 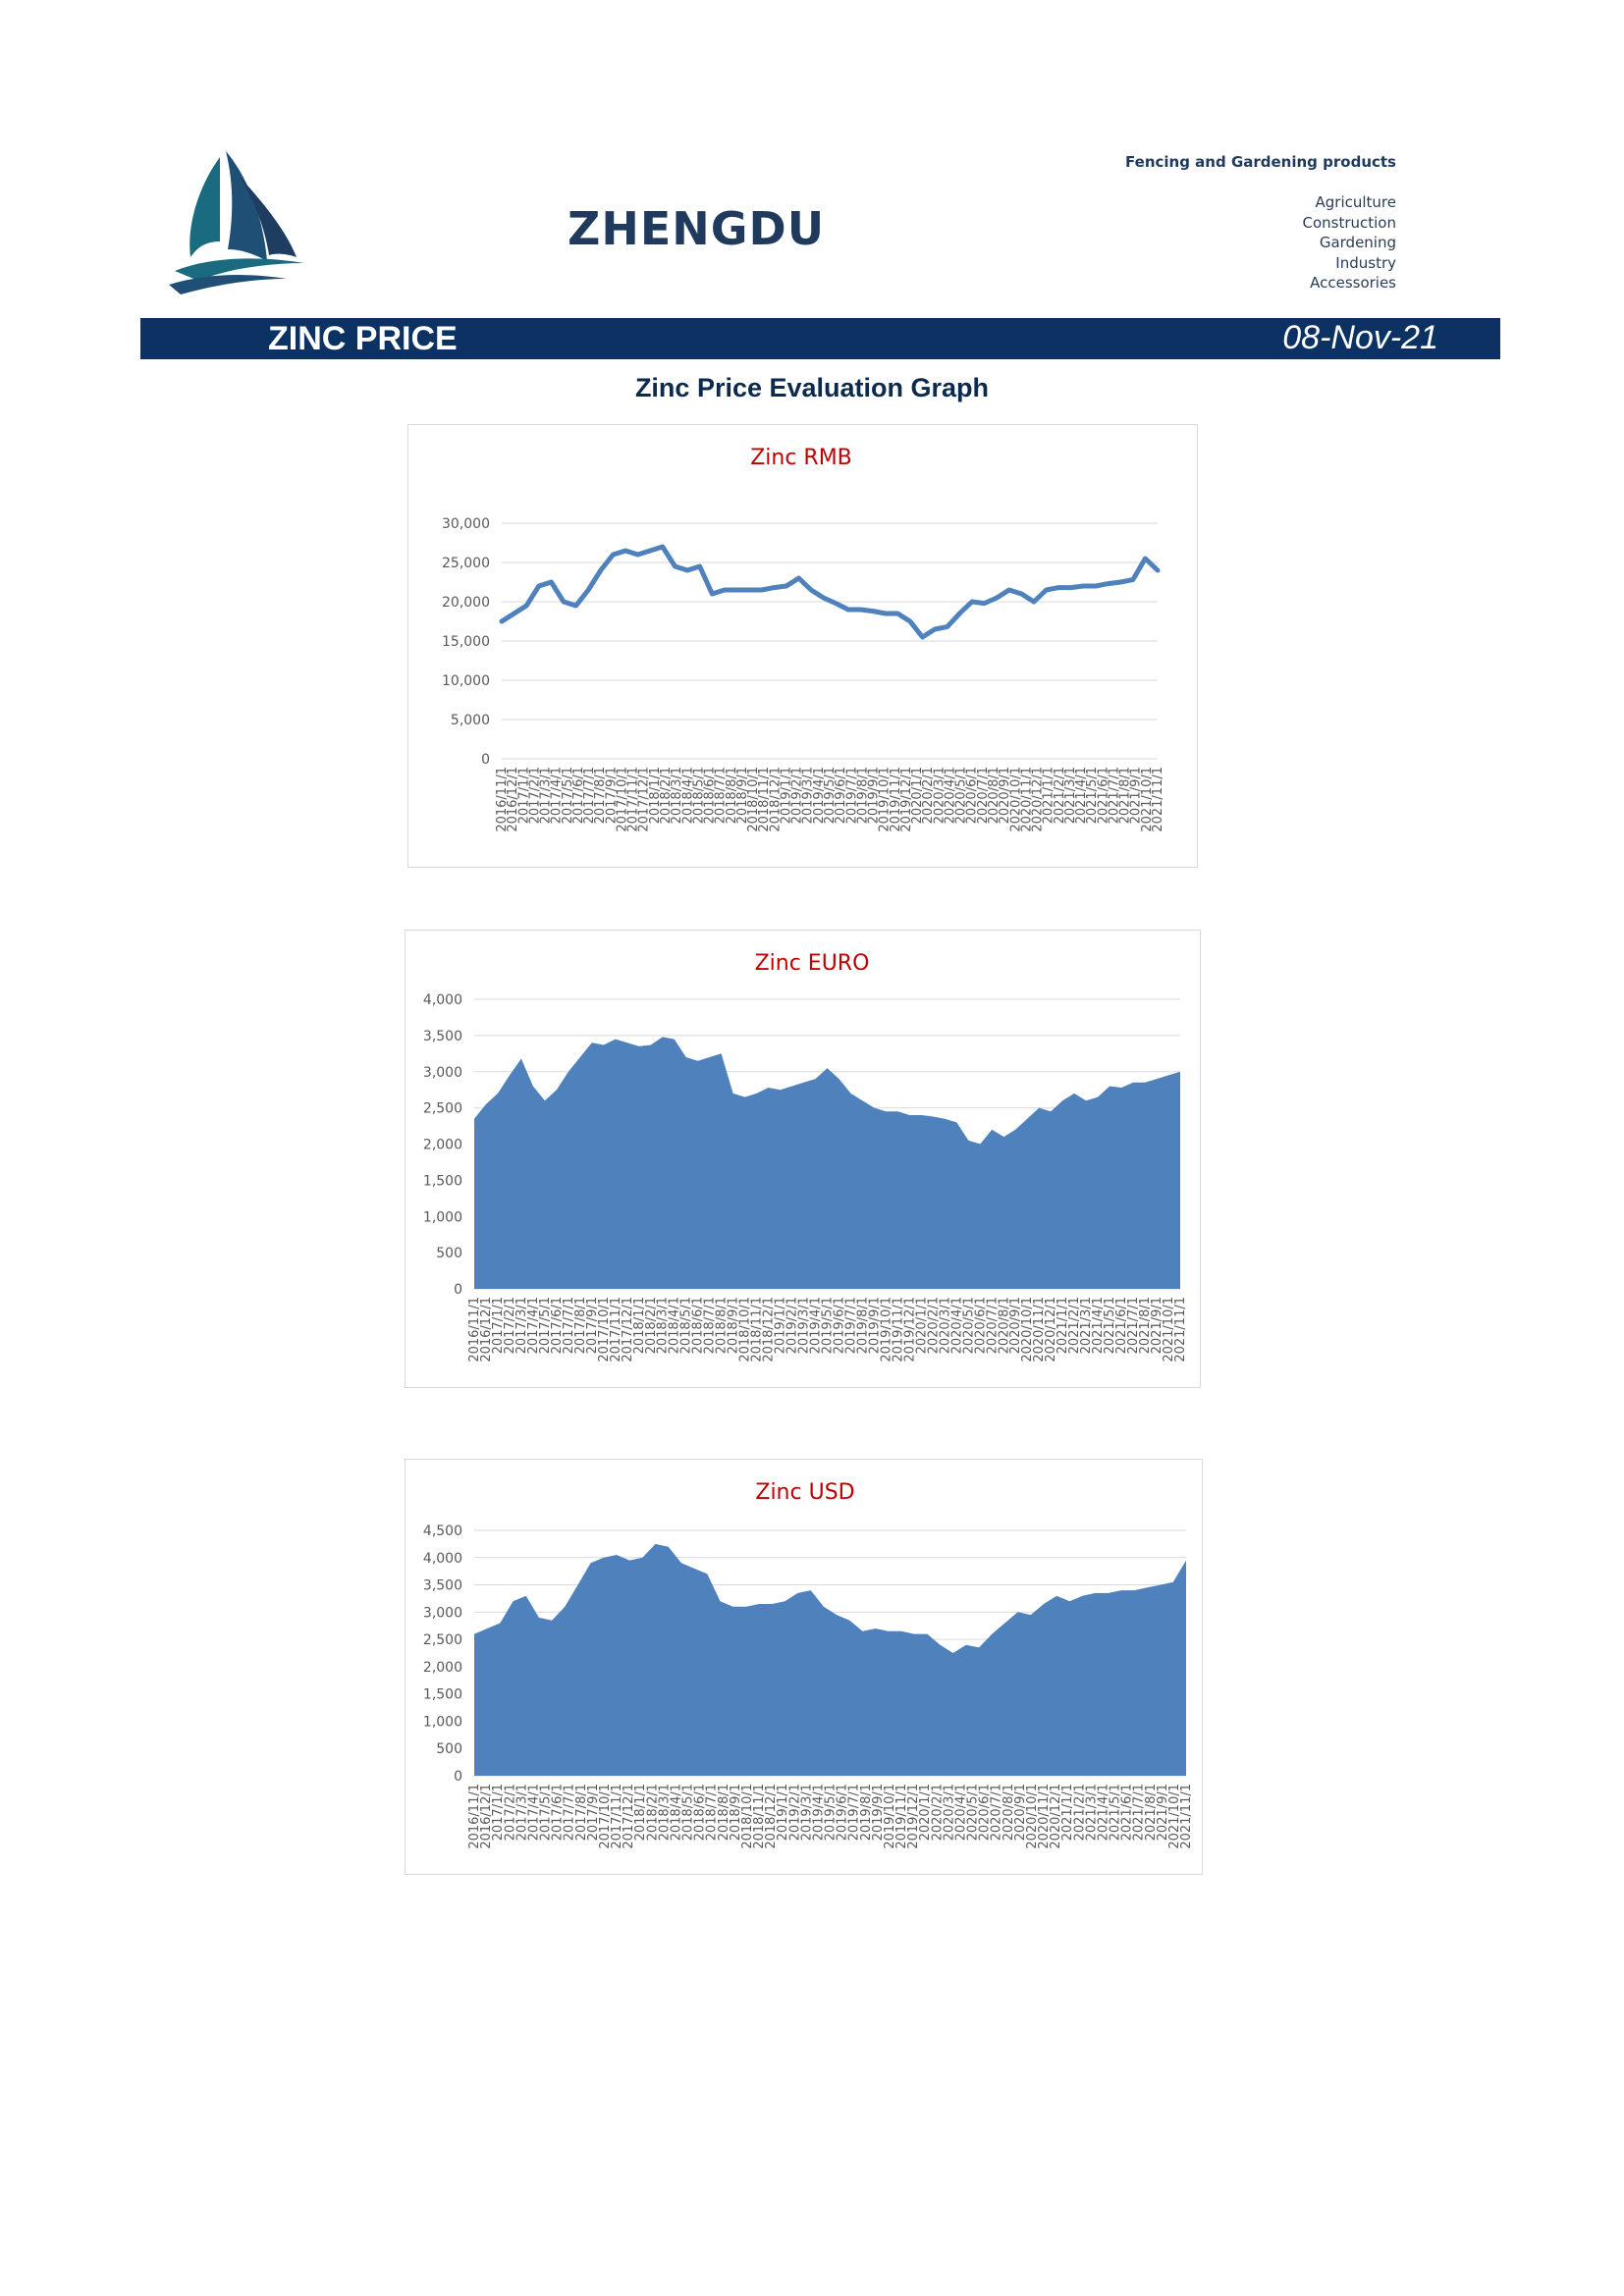 What do you see at coordinates (449, 1749) in the screenshot?
I see `y-tick-label: 500` at bounding box center [449, 1749].